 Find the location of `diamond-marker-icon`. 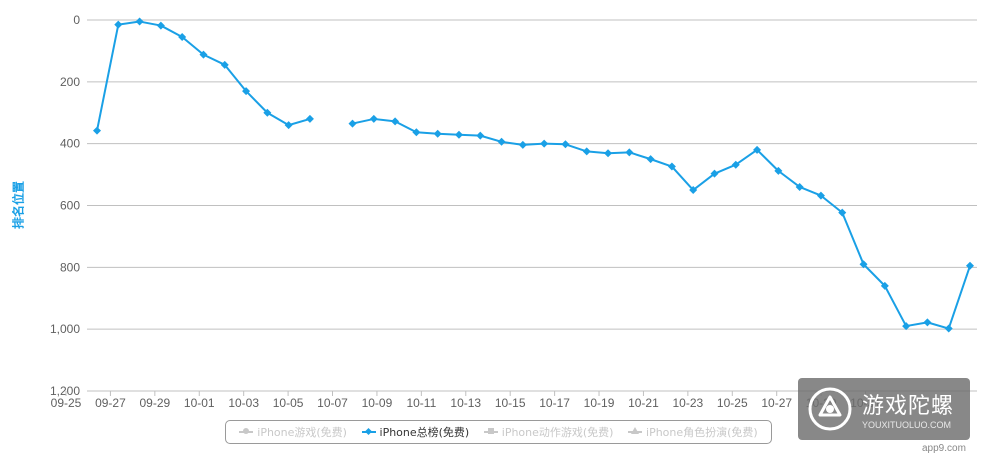

diamond-marker-icon is located at coordinates (368, 432).